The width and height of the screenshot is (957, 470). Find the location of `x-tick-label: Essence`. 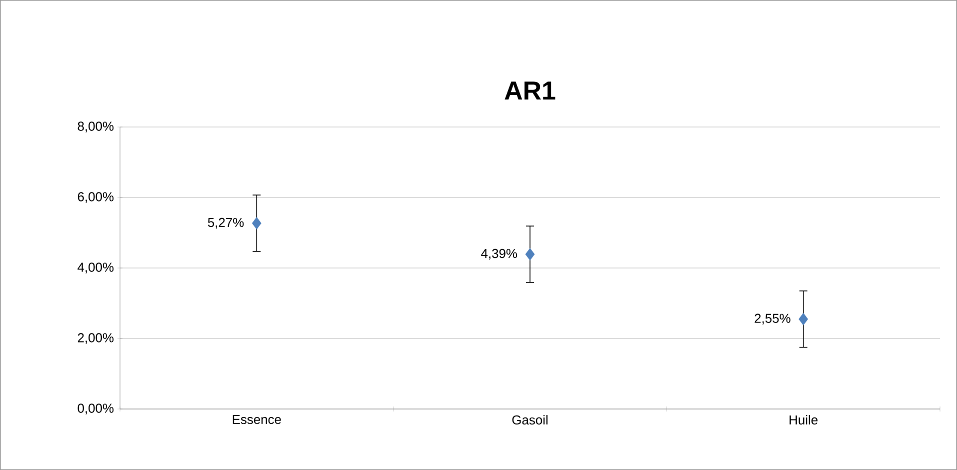

x-tick-label: Essence is located at coordinates (256, 419).